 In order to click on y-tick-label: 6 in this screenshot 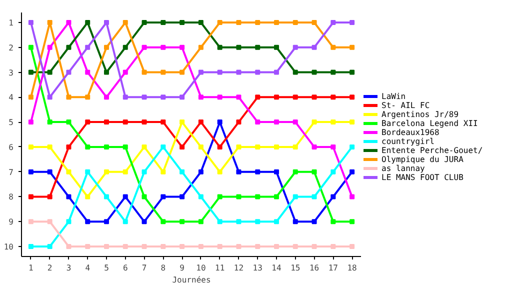, I will do `click(11, 147)`.